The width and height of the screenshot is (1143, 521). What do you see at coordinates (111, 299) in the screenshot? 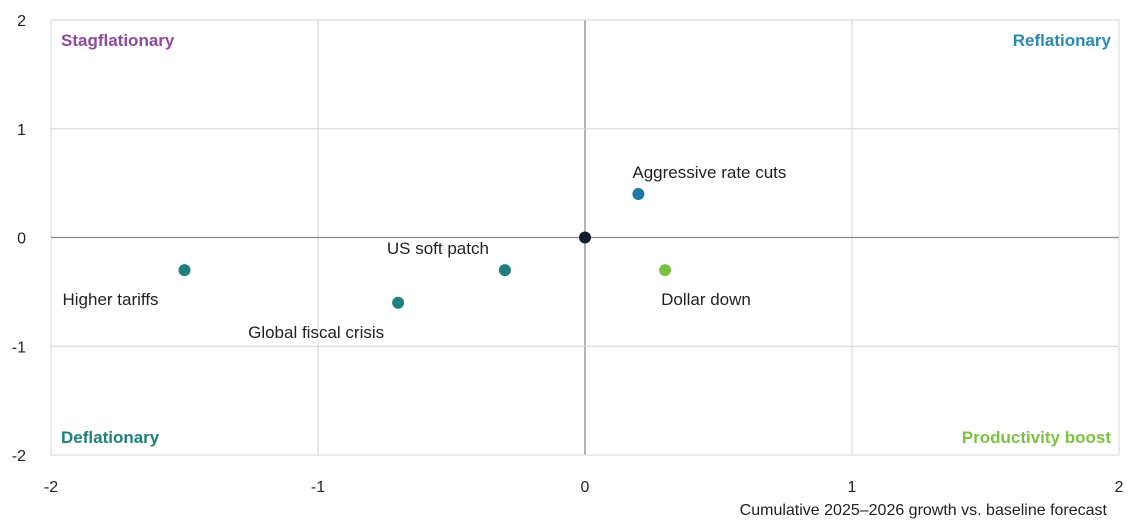
I see `point-label-higher-tariffs: Higher tariffs` at bounding box center [111, 299].